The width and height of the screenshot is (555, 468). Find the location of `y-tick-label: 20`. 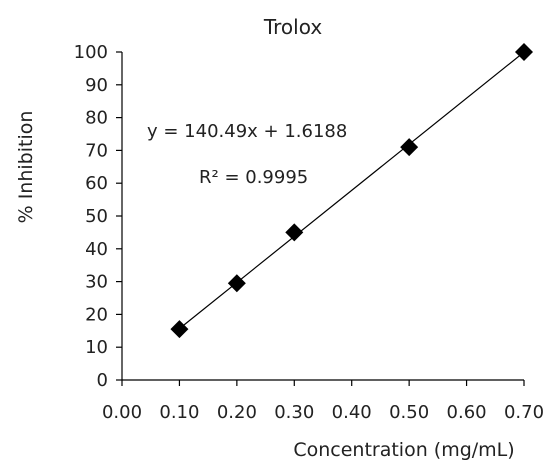

y-tick-label: 20 is located at coordinates (96, 314).